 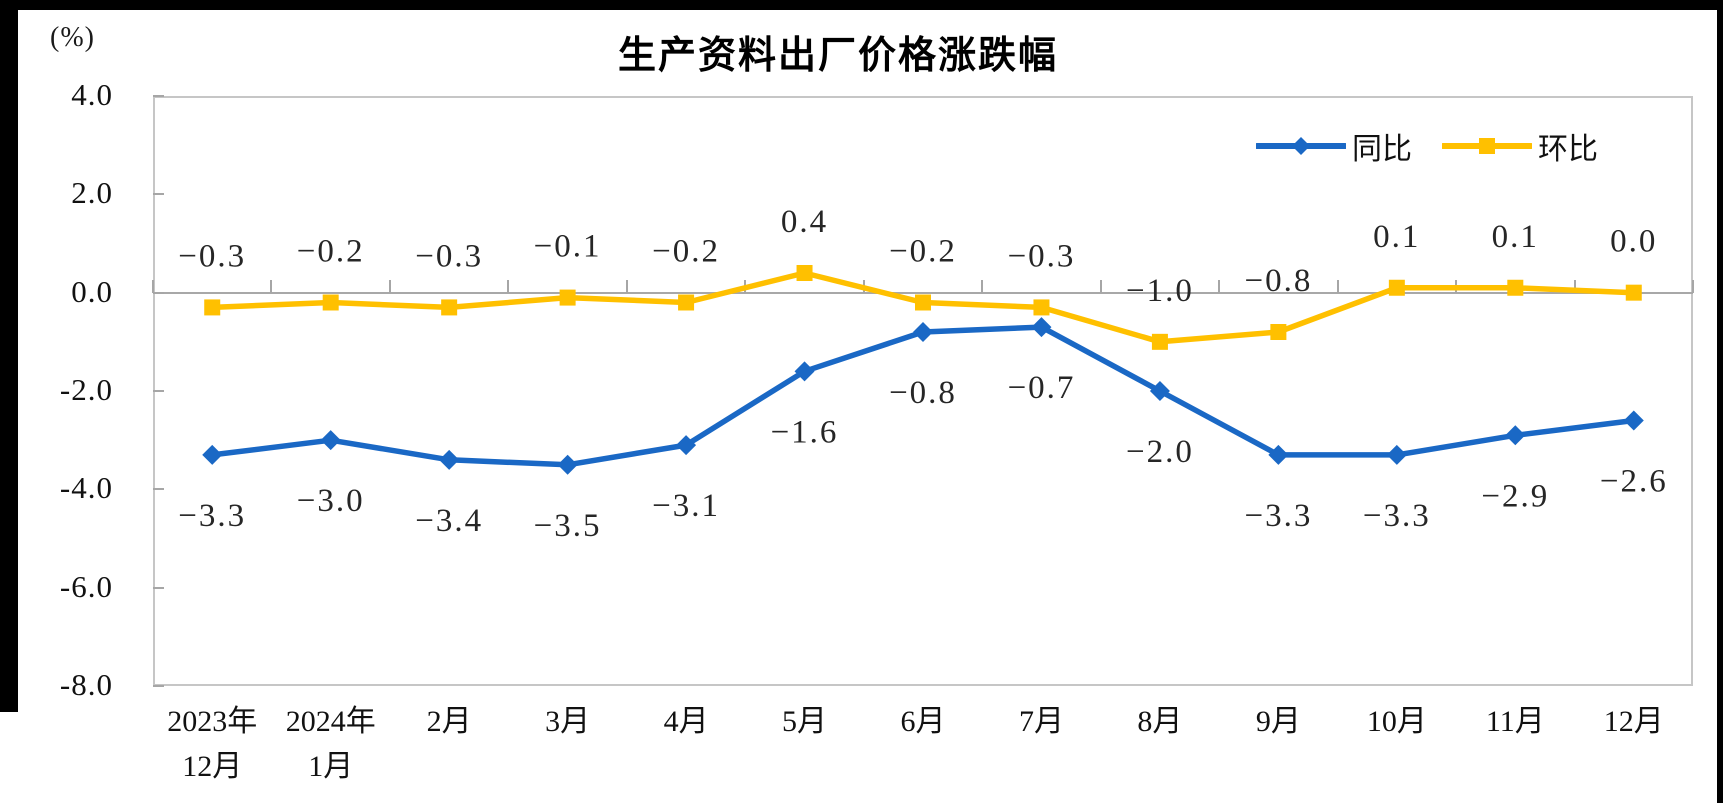 I want to click on data-label-环比: −0.1, so click(x=568, y=247).